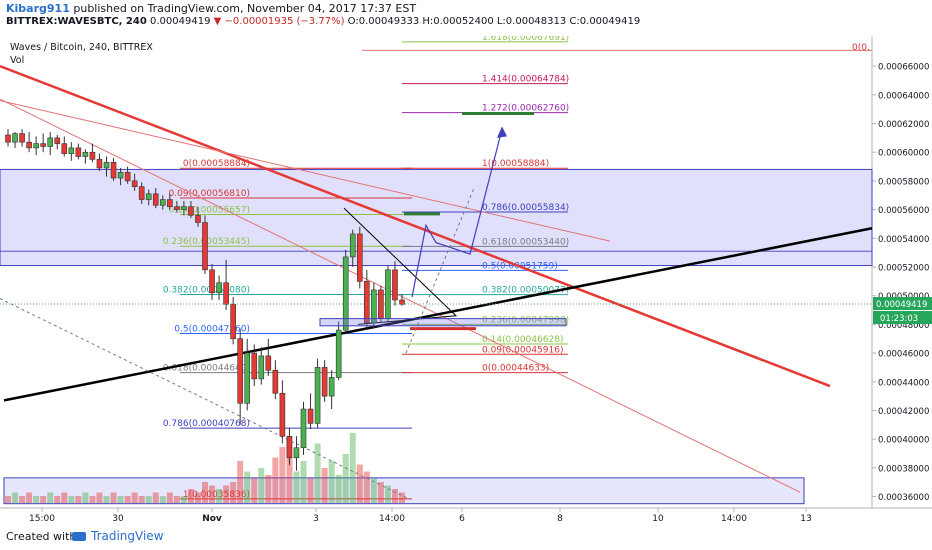  Describe the element at coordinates (127, 536) in the screenshot. I see `tradingview-brand: TradingView` at that location.